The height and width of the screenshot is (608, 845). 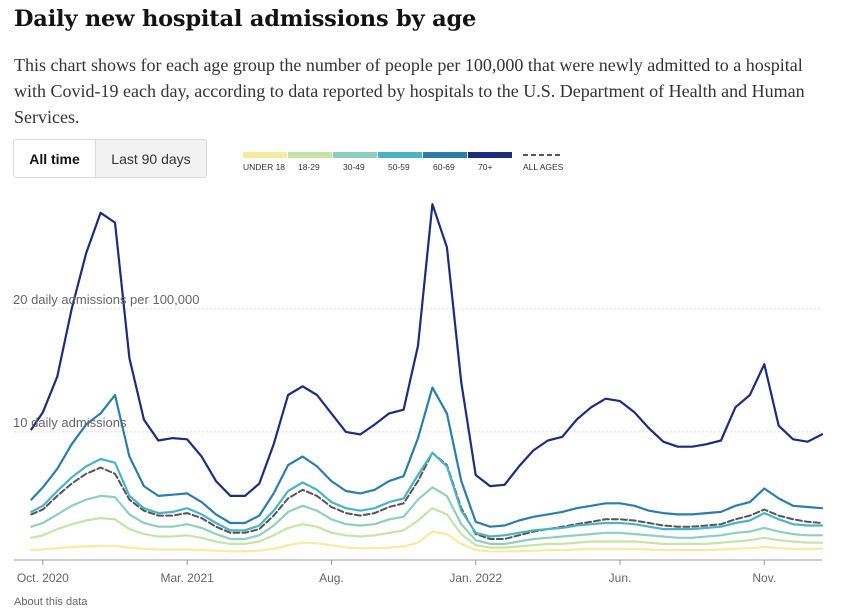 I want to click on chart-title: Daily new hospital admissions by age, so click(x=245, y=19).